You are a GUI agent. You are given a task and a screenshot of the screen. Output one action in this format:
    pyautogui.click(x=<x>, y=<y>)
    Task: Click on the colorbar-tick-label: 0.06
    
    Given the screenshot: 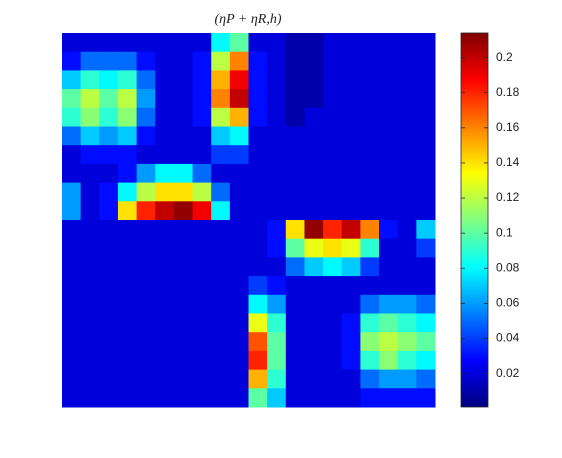 What is the action you would take?
    pyautogui.click(x=508, y=303)
    